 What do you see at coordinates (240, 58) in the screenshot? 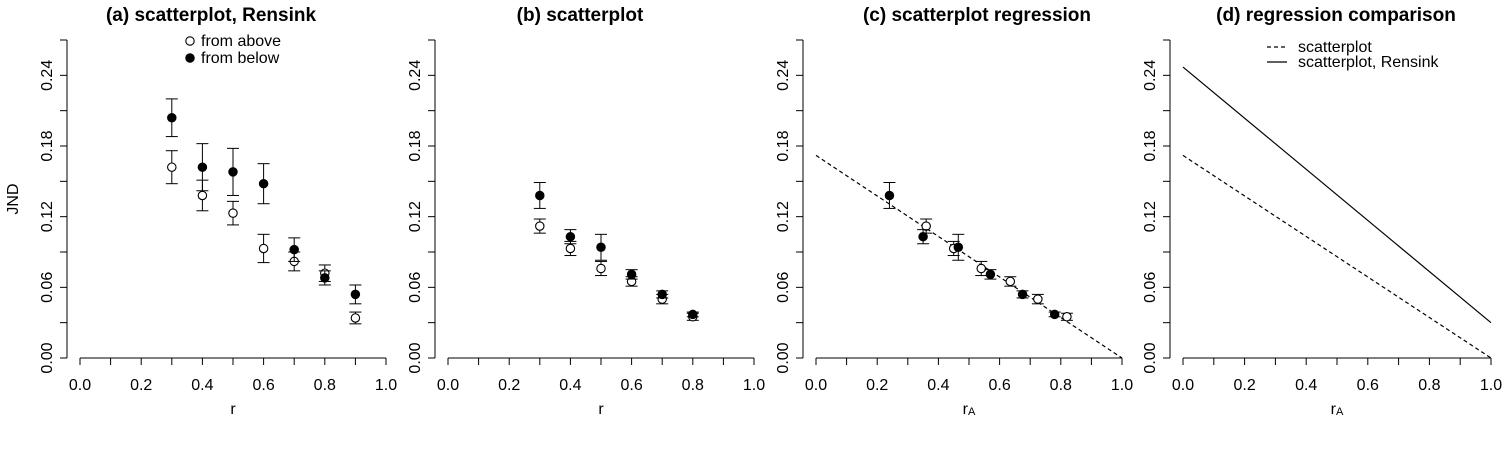
I see `legend-label: from below` at bounding box center [240, 58].